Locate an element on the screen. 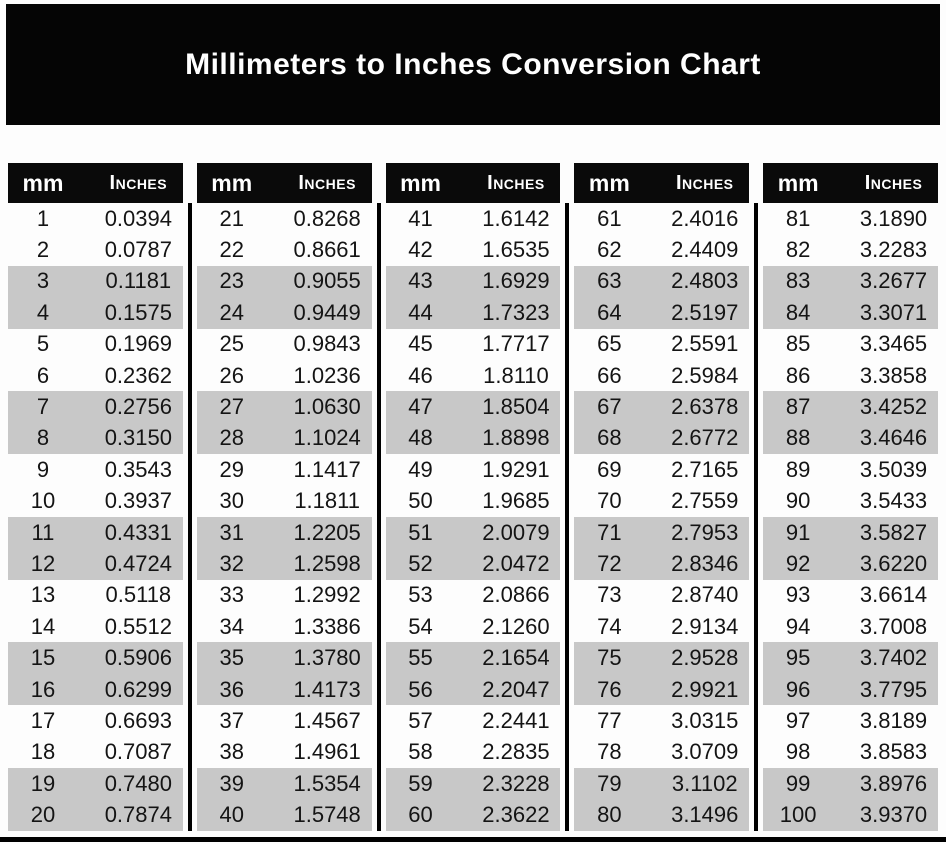 This screenshot has height=844, width=946. mm-value: 38 is located at coordinates (231, 752).